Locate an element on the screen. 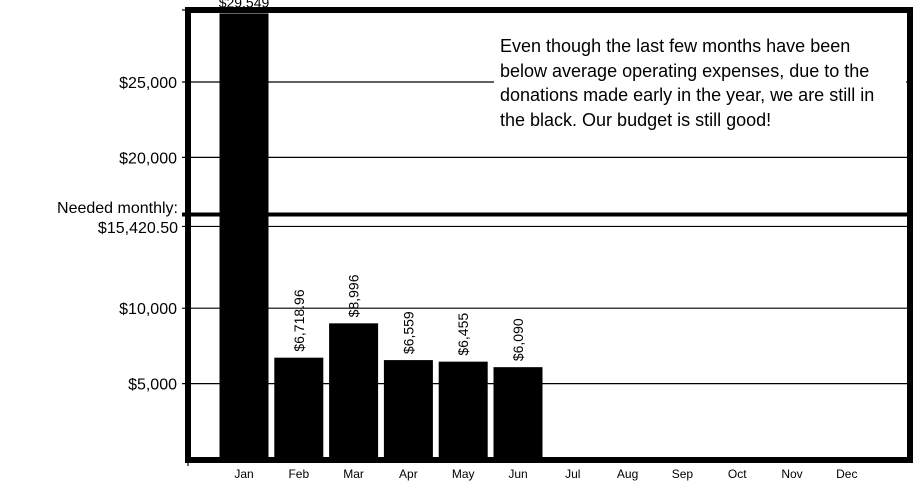 The width and height of the screenshot is (924, 482). needed-monthly-label-line2: $15,420.50 is located at coordinates (137, 228).